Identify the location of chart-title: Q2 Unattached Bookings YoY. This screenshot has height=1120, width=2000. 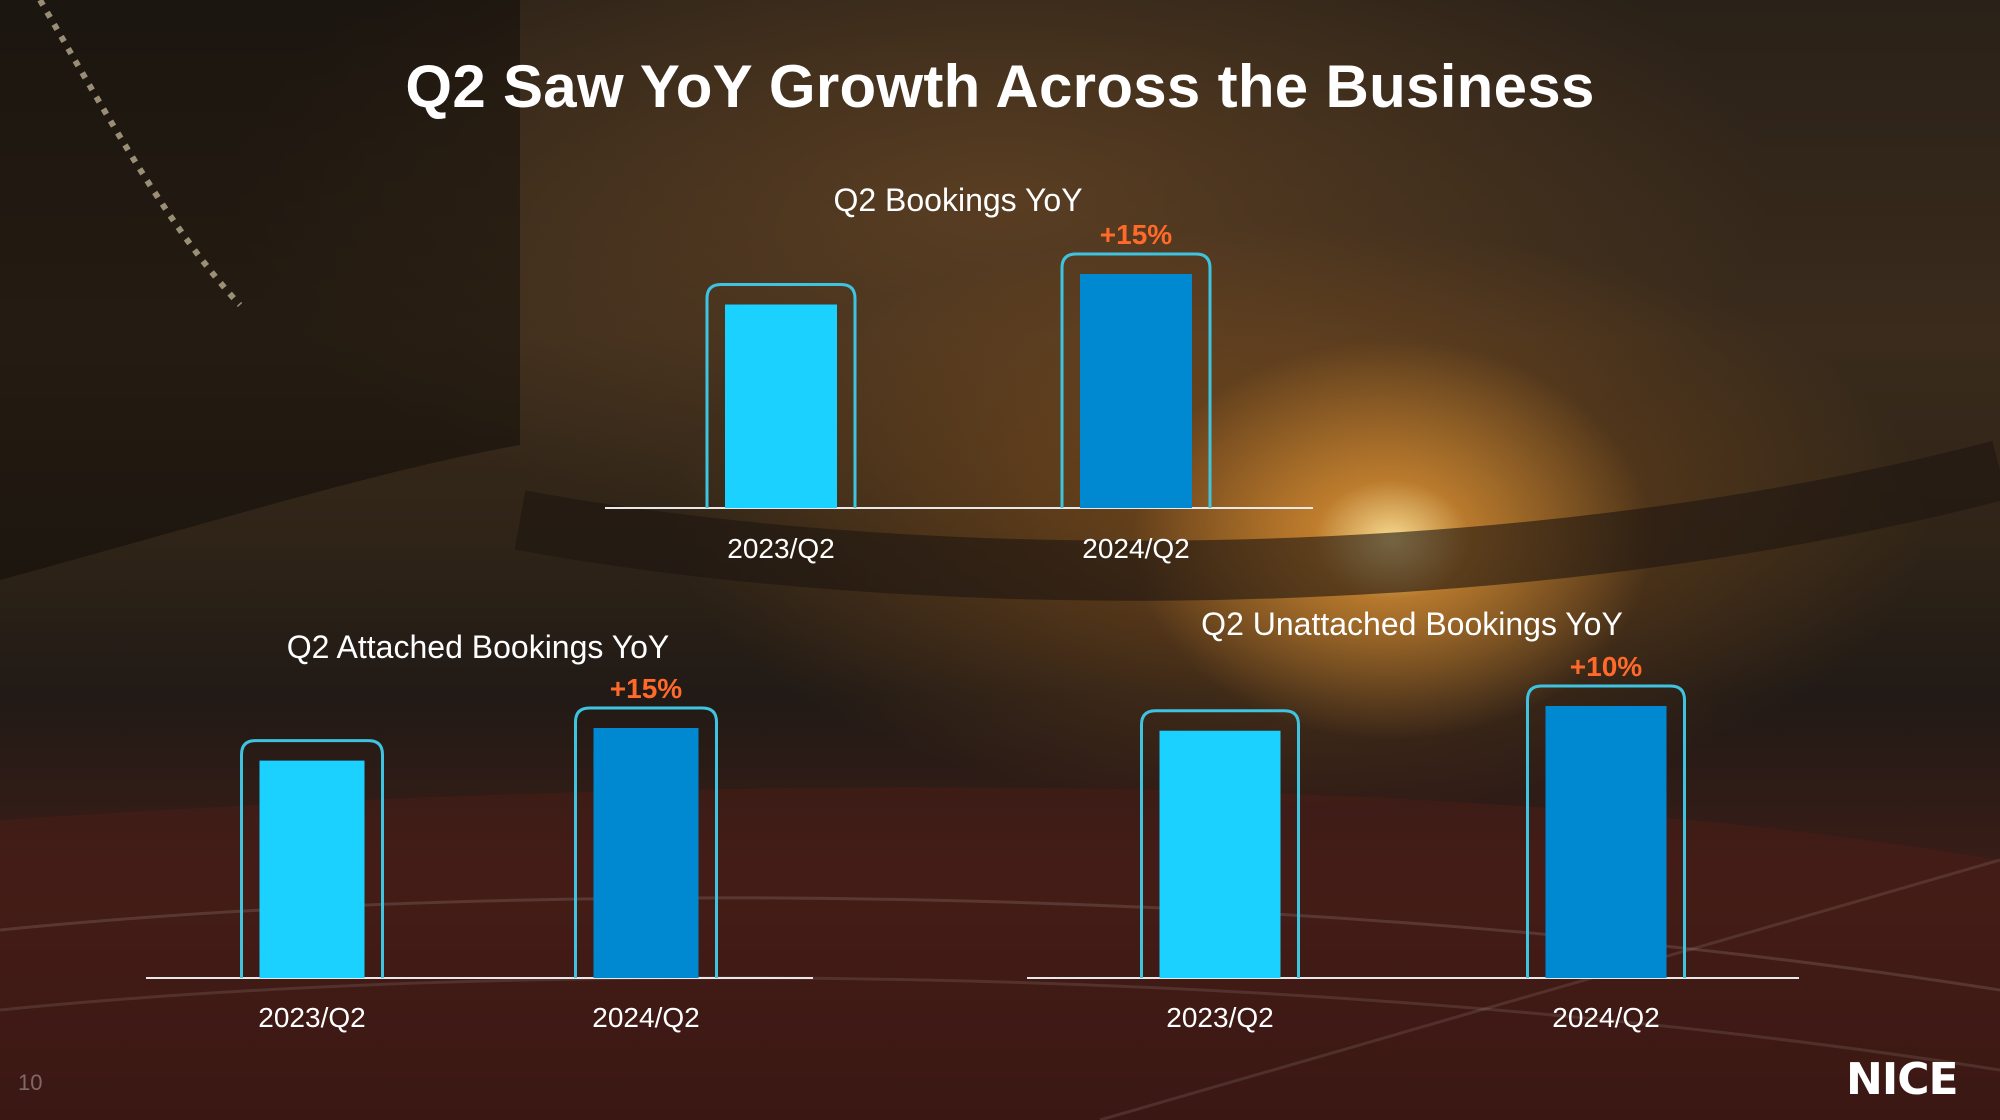
(1412, 624).